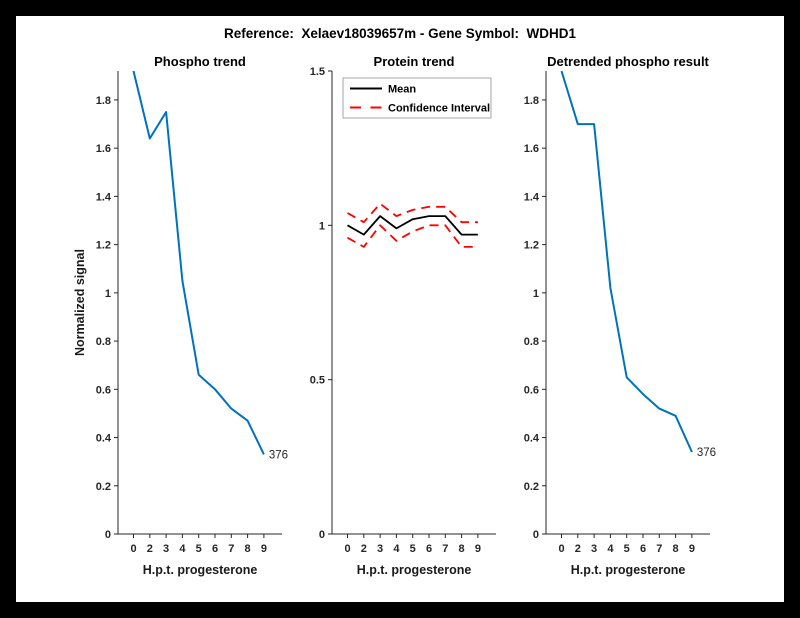 The height and width of the screenshot is (618, 800). I want to click on legend-label: Confidence Interval, so click(439, 109).